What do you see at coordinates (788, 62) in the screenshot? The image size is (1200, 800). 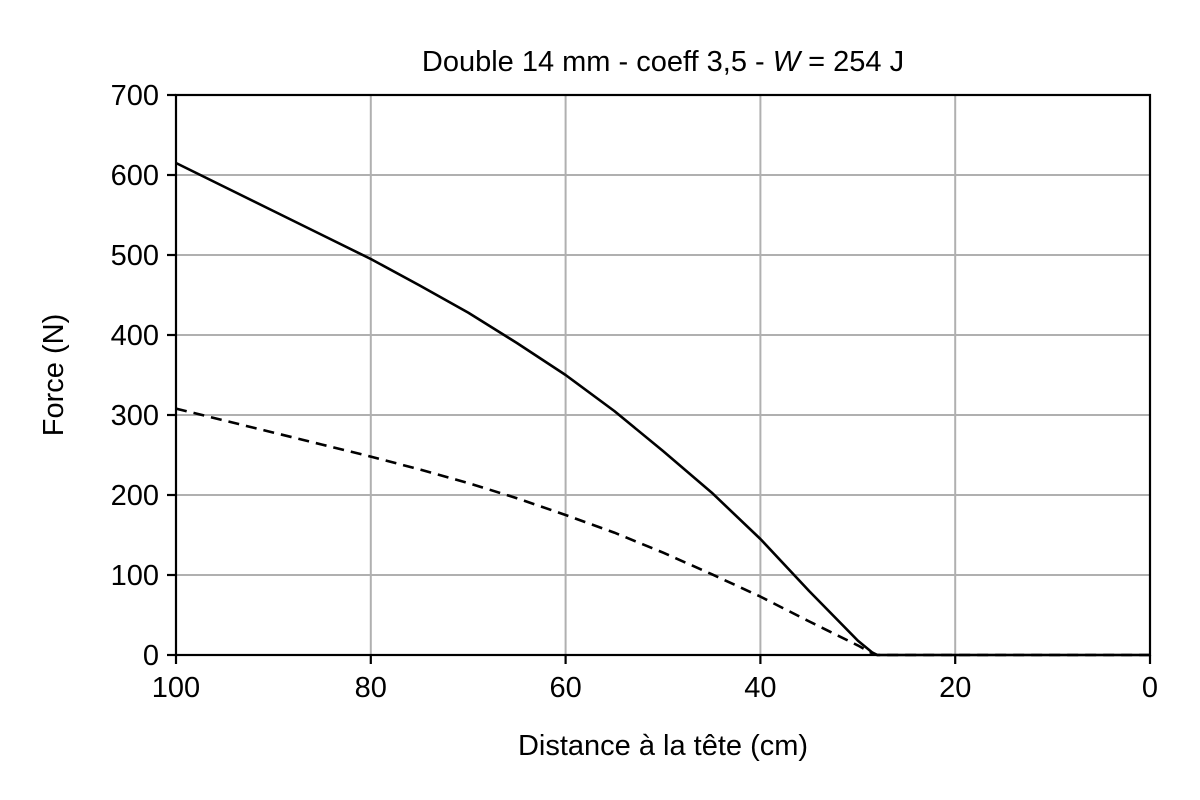 I see `chart-title-variable: W` at bounding box center [788, 62].